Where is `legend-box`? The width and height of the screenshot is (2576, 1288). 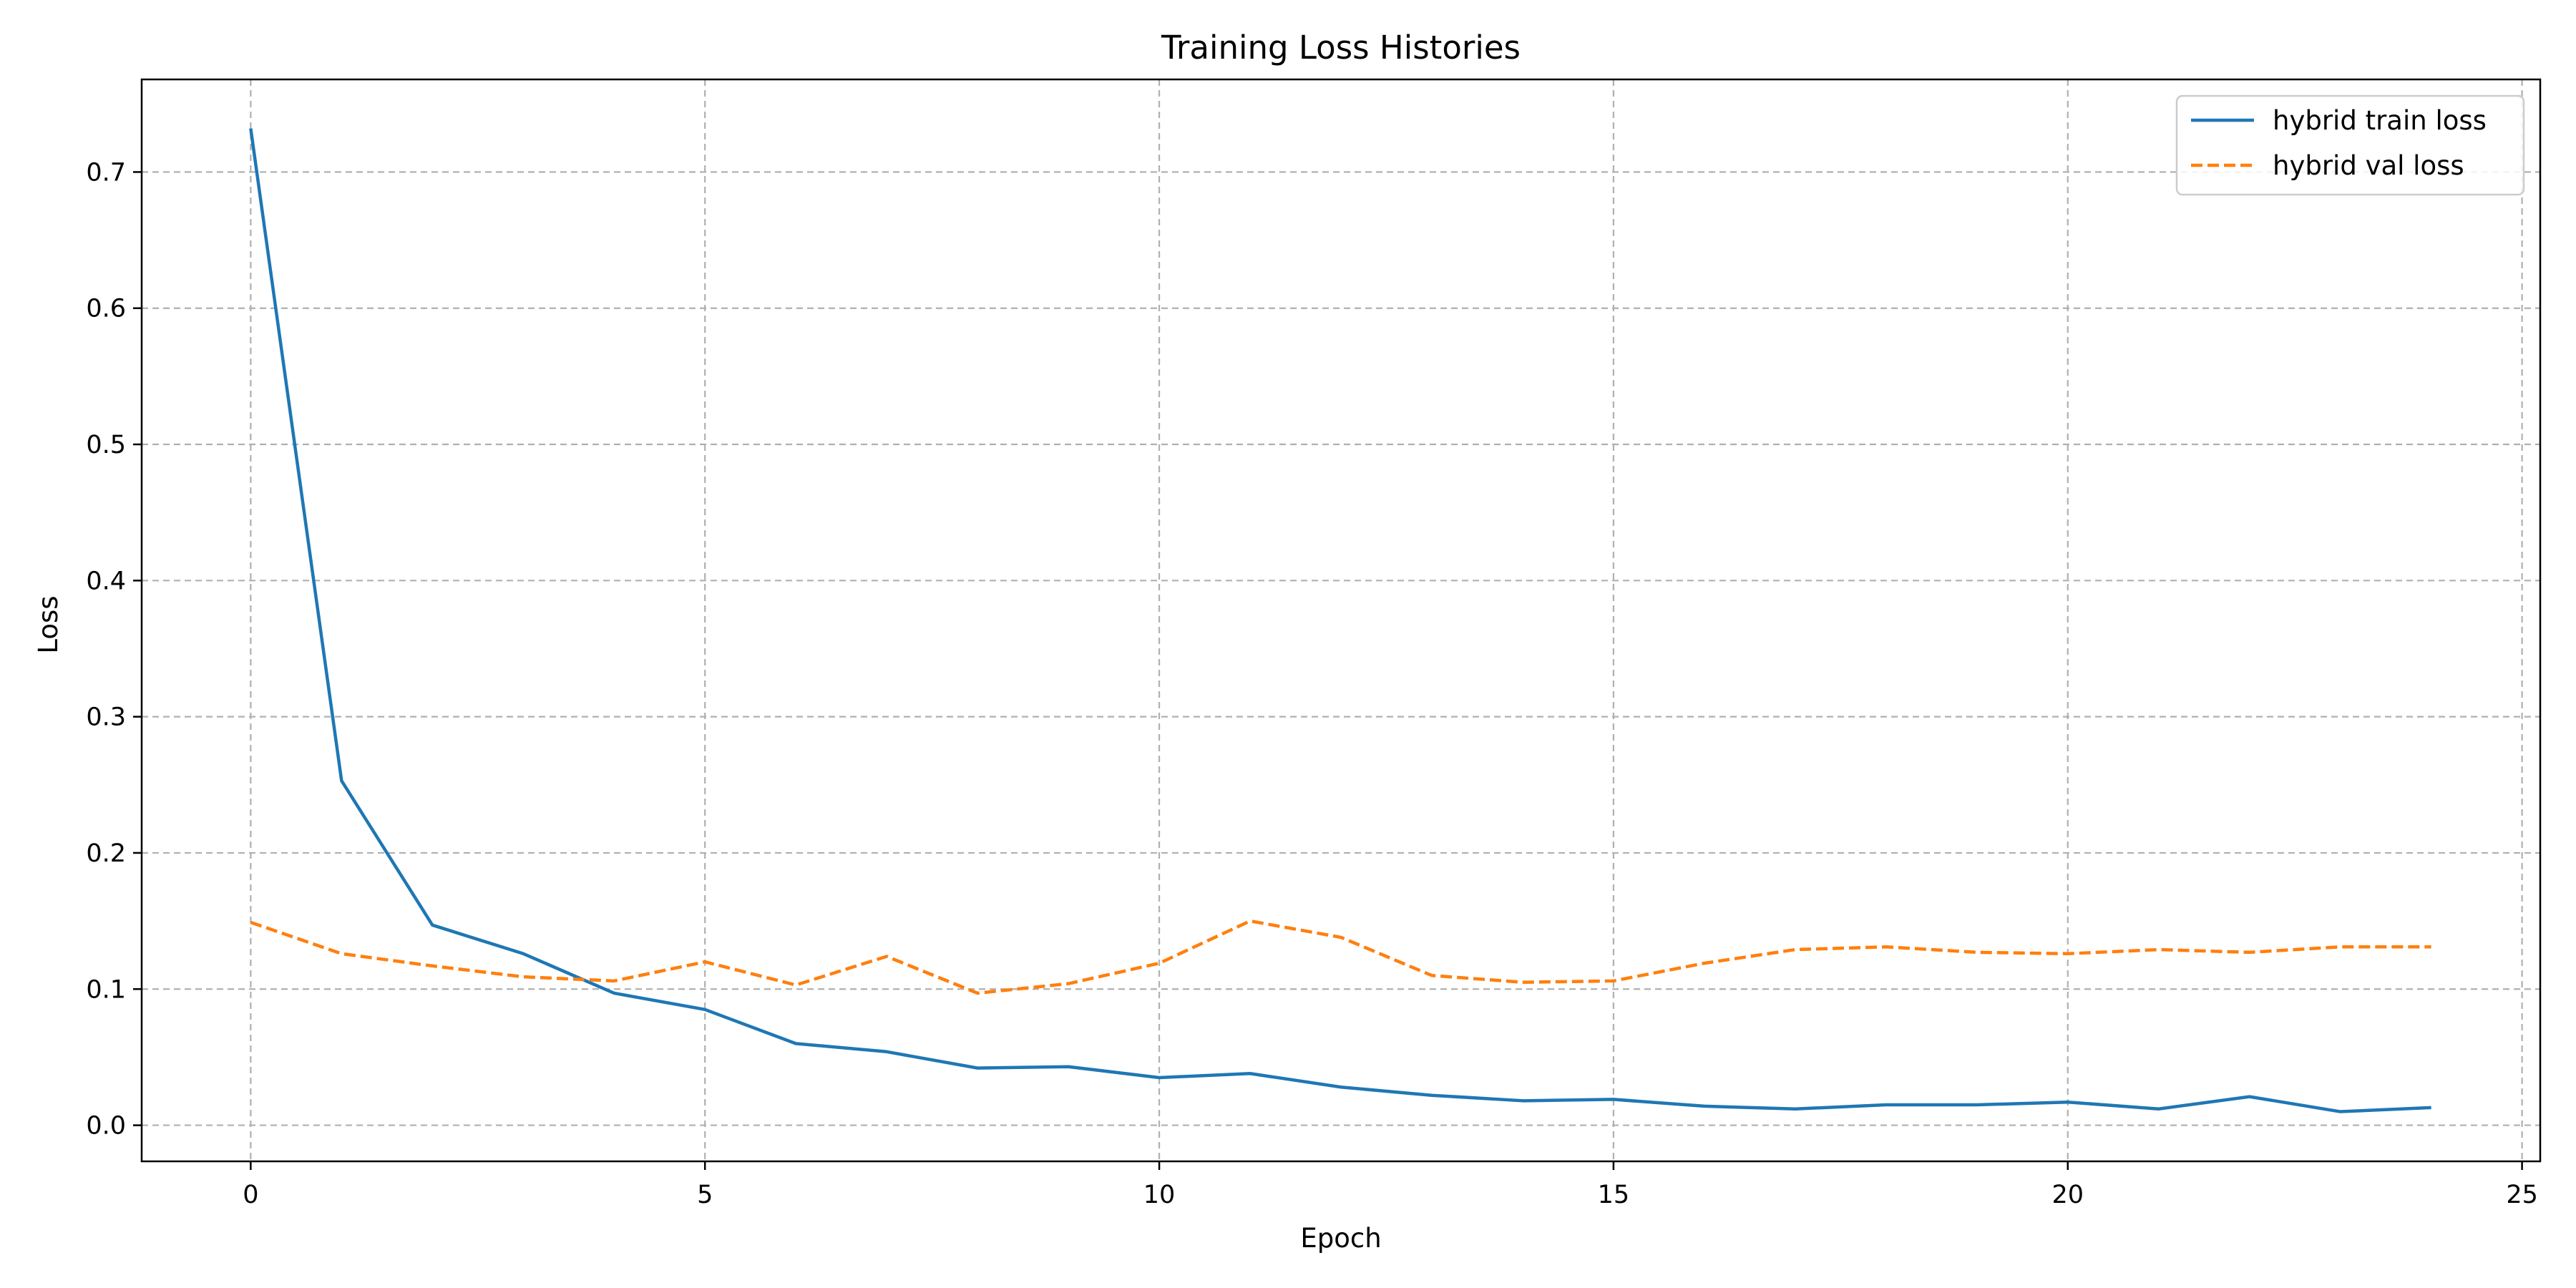 legend-box is located at coordinates (2350, 145).